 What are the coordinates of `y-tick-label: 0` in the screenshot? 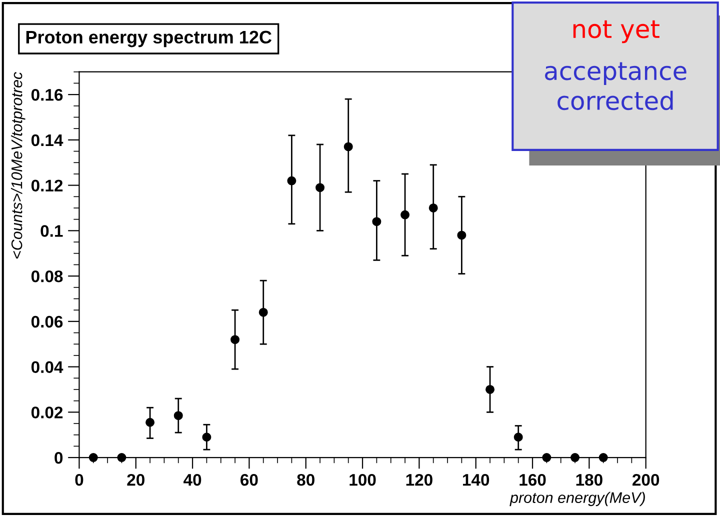 It's located at (58, 458).